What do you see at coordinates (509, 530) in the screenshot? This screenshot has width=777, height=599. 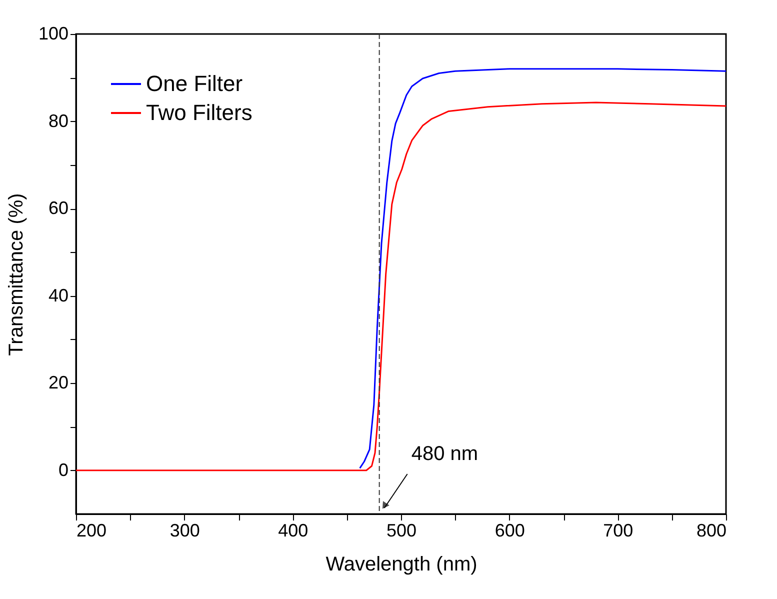 I see `x-tick-label: 600` at bounding box center [509, 530].